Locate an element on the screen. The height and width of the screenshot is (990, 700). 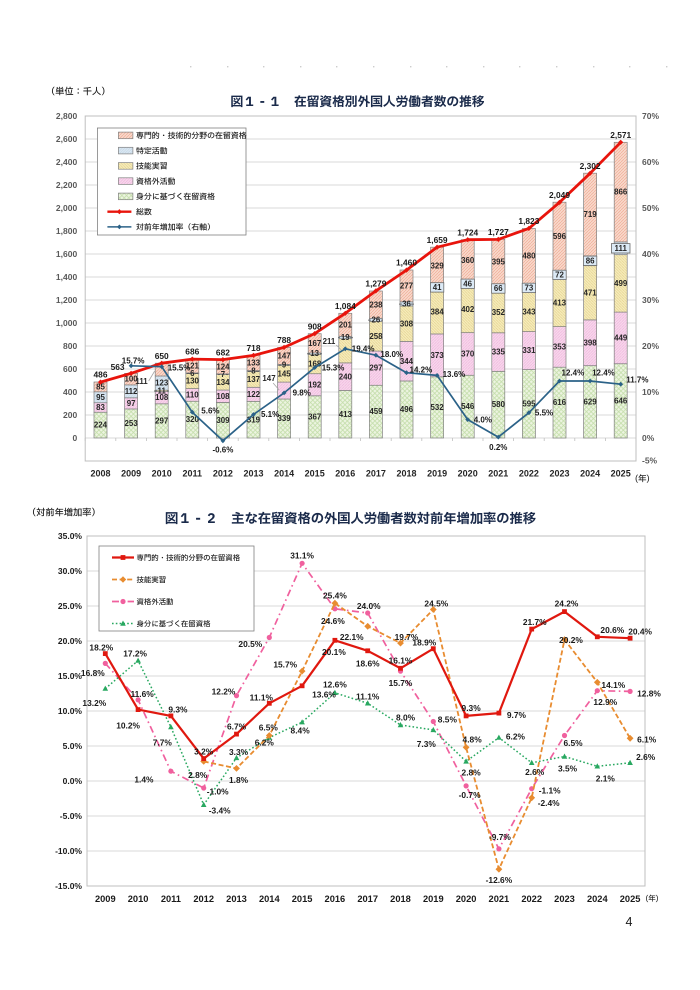
svg-text: 309 is located at coordinates (223, 420).